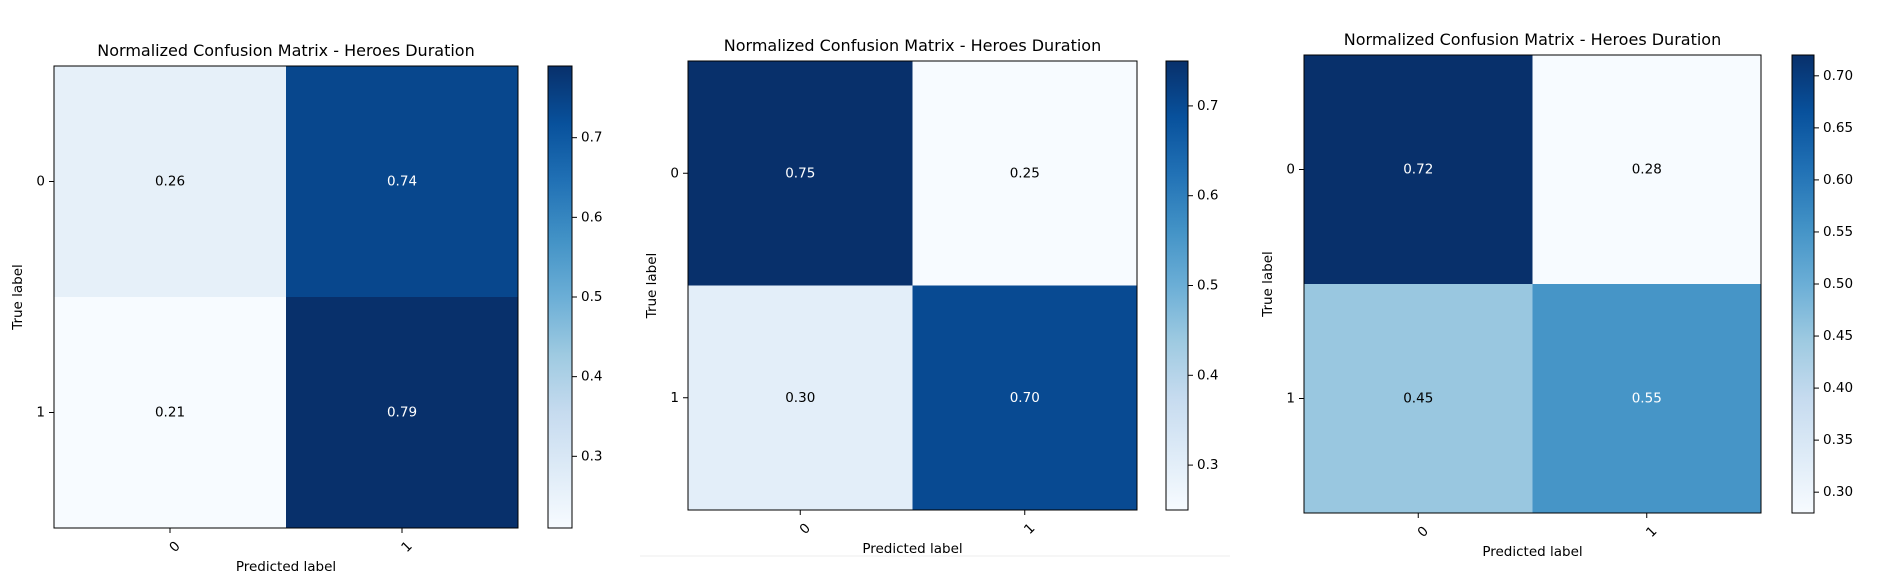 Image resolution: width=1883 pixels, height=577 pixels. I want to click on cell-value-label: 0.75, so click(800, 173).